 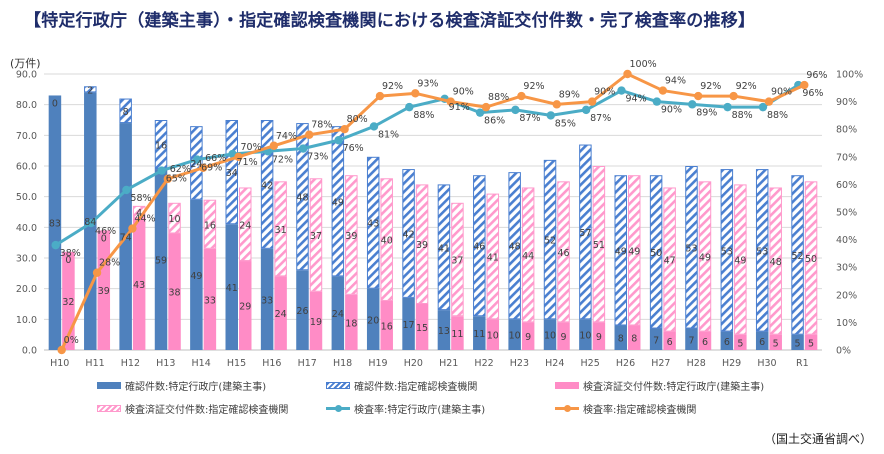 What do you see at coordinates (696, 363) in the screenshot?
I see `x-tick-label: H28` at bounding box center [696, 363].